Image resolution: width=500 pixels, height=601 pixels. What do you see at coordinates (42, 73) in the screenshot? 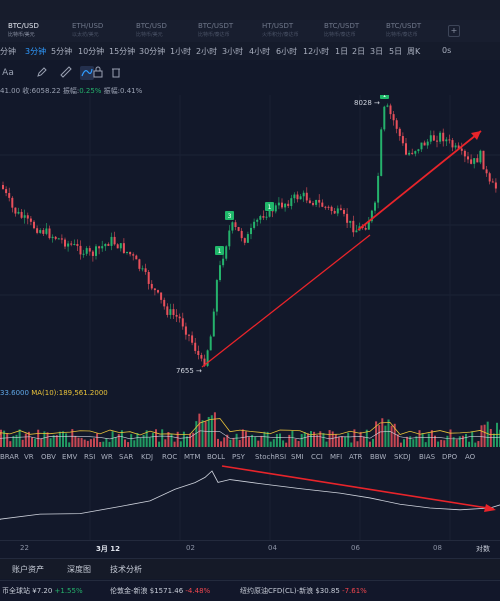
I see `pen-icon` at bounding box center [42, 73].